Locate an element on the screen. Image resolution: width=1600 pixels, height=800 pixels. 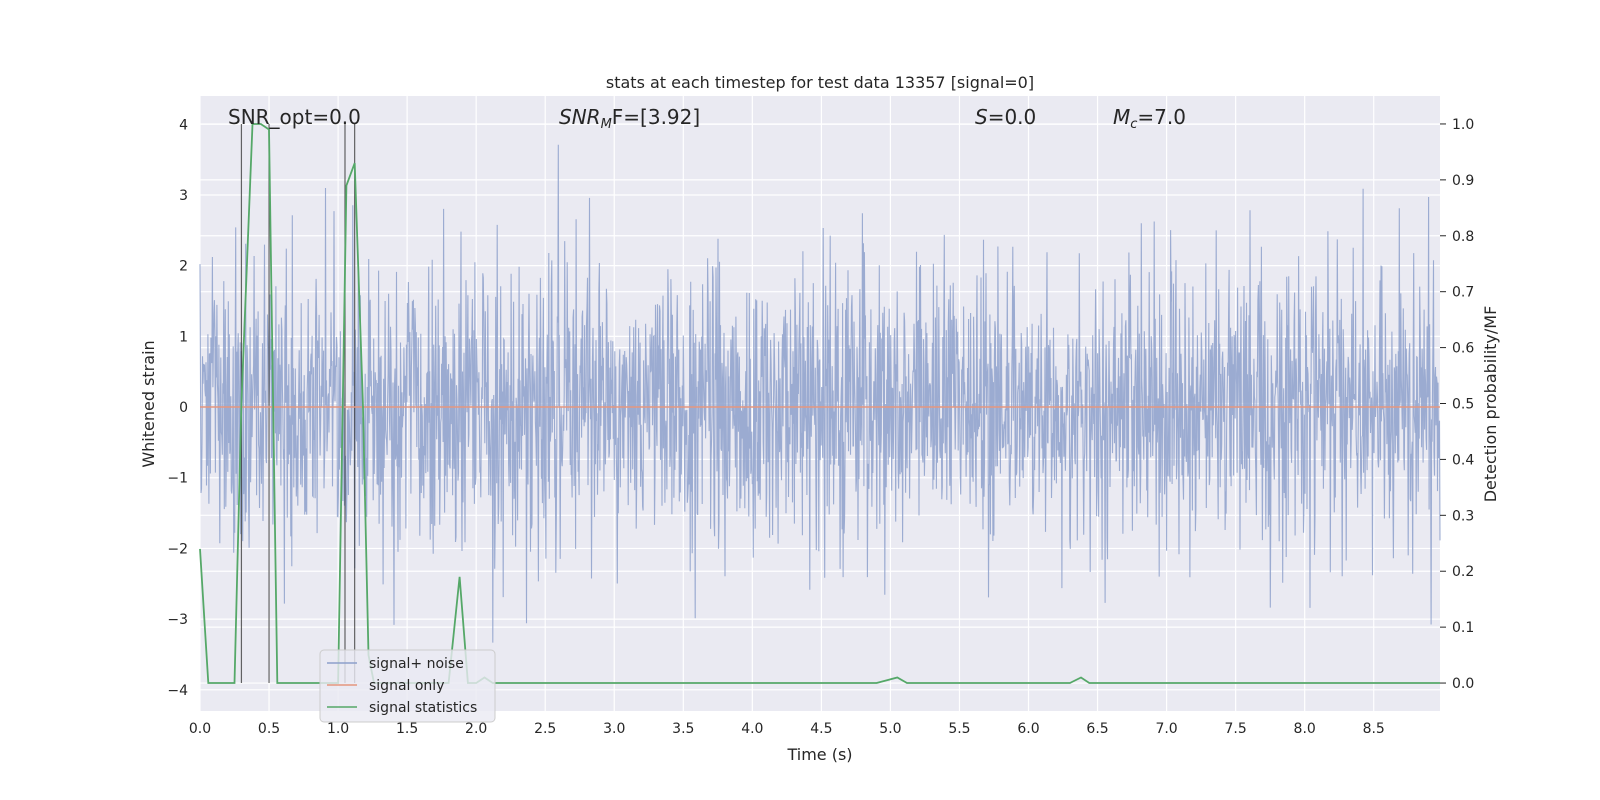
annotation-mc-sub: c is located at coordinates (1133, 124).